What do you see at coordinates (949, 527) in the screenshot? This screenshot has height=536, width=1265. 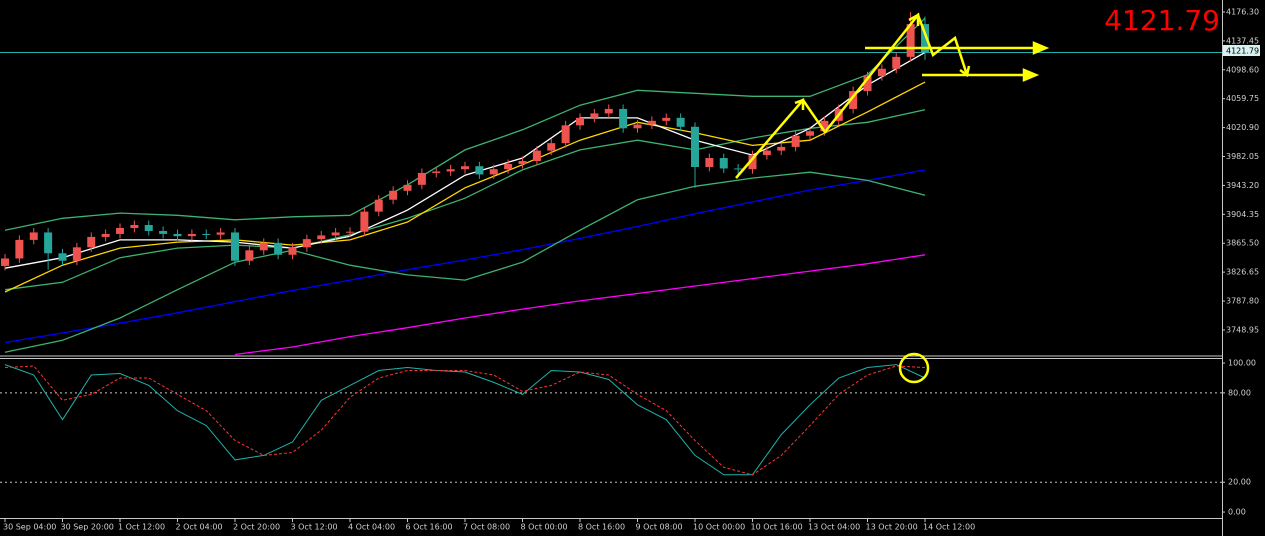 I see `x-tick-label: 14 Oct 12:00` at bounding box center [949, 527].